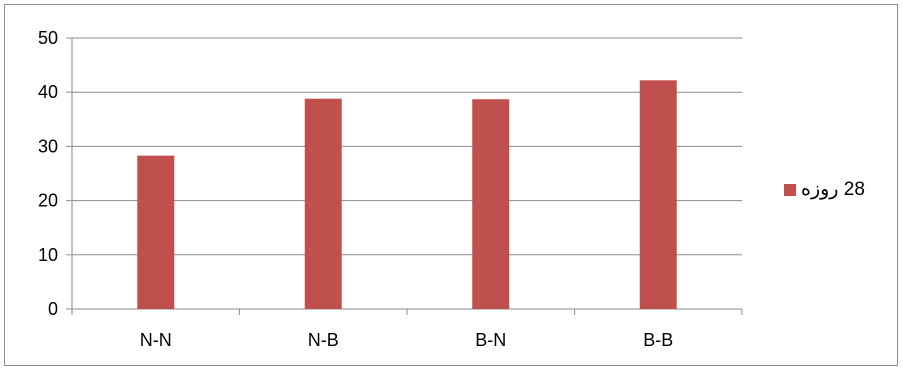 The width and height of the screenshot is (903, 371). Describe the element at coordinates (323, 340) in the screenshot. I see `x-tick-label: N-B` at that location.